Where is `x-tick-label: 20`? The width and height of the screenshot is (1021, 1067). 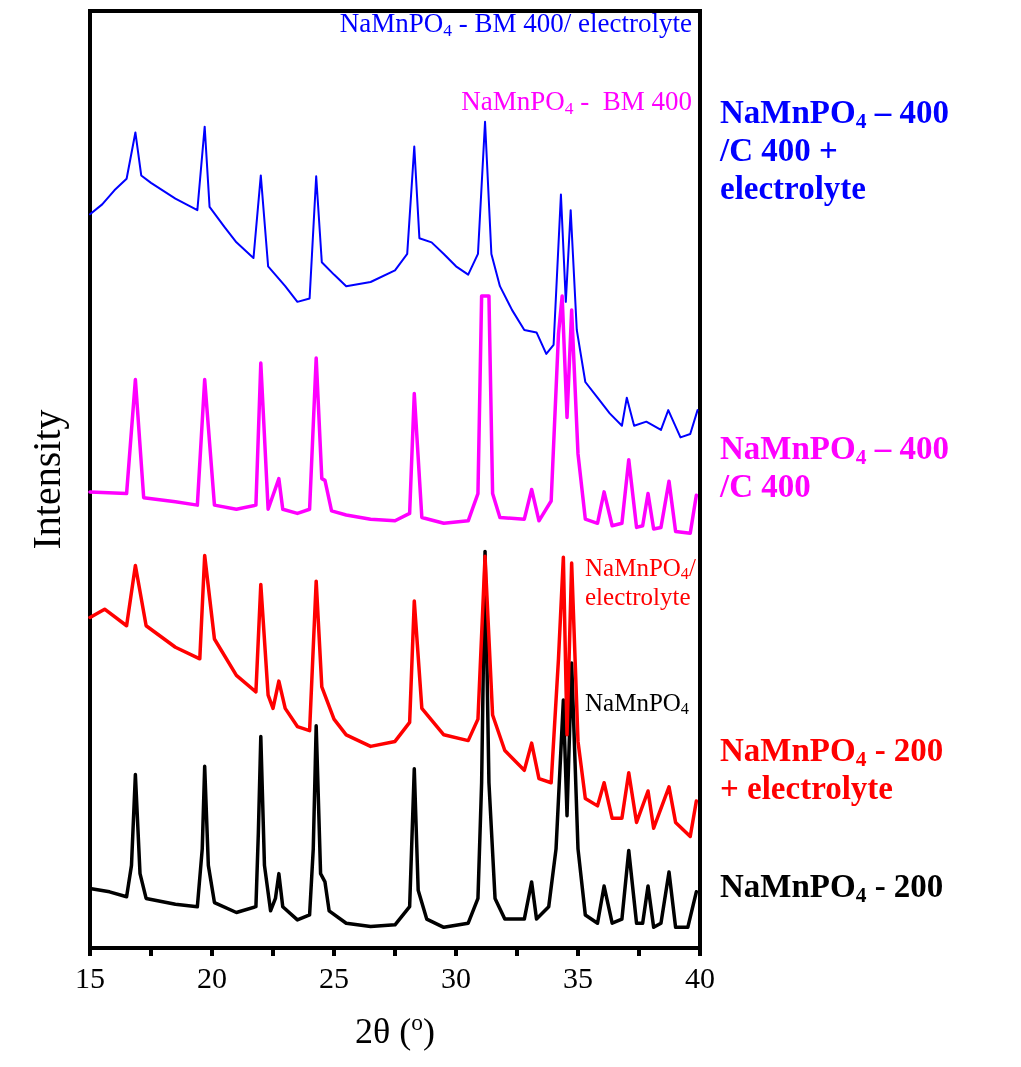 x-tick-label: 20 is located at coordinates (212, 977).